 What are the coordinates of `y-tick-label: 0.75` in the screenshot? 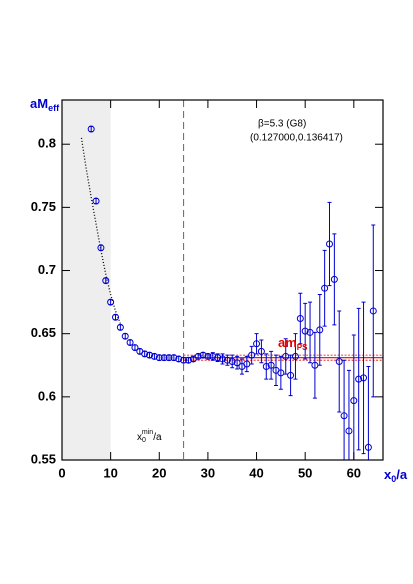 It's located at (43, 206).